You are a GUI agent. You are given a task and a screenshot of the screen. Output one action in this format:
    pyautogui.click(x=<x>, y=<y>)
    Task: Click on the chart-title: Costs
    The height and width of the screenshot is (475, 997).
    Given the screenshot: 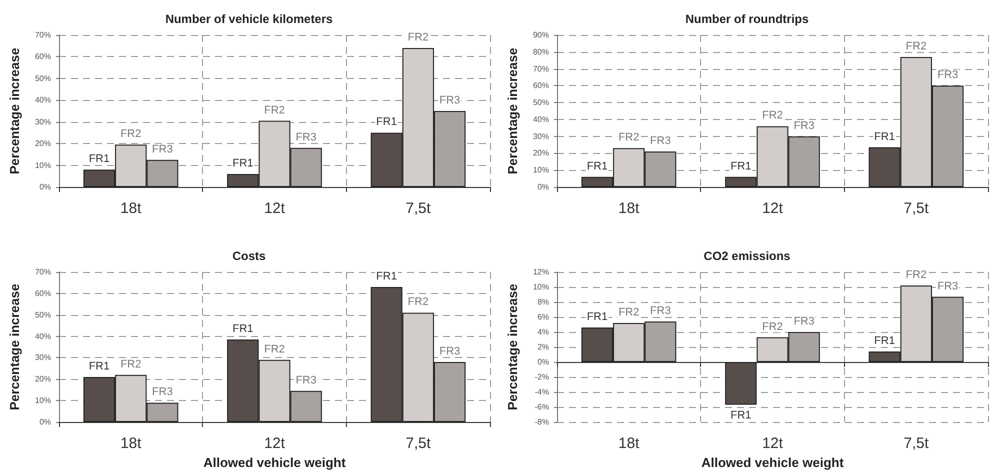 What is the action you would take?
    pyautogui.click(x=249, y=256)
    